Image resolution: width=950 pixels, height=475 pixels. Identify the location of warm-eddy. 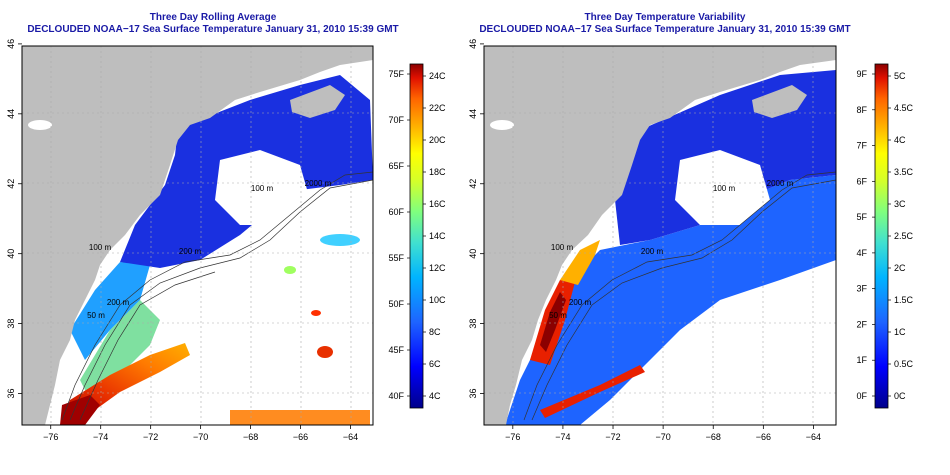
(316, 313).